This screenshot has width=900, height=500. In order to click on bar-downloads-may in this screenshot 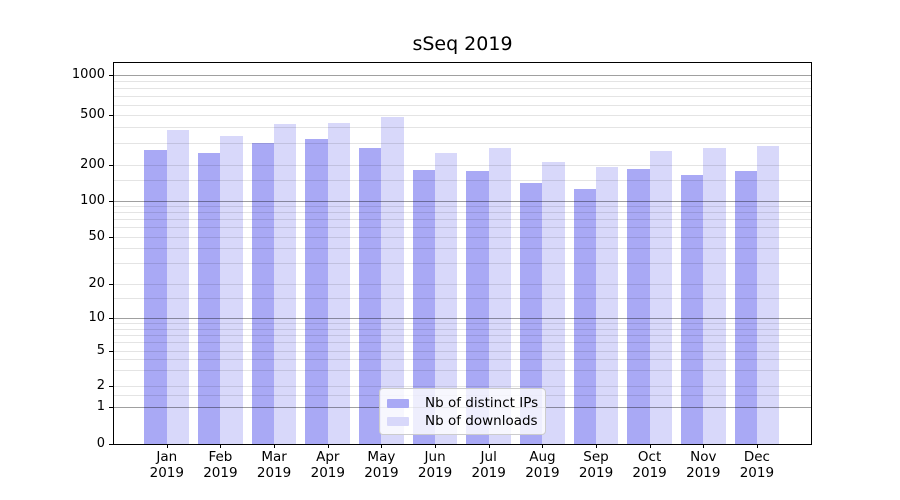, I will do `click(392, 280)`.